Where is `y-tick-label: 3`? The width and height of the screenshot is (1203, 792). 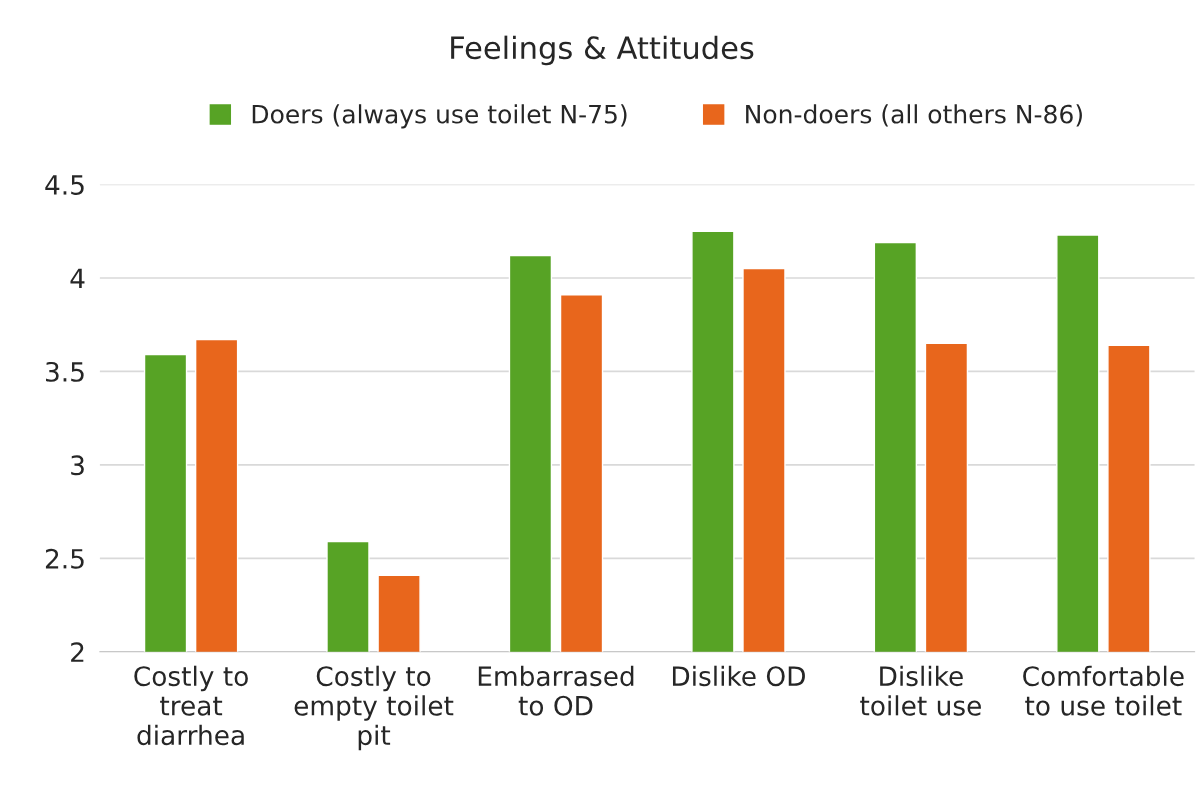 y-tick-label: 3 is located at coordinates (77, 465).